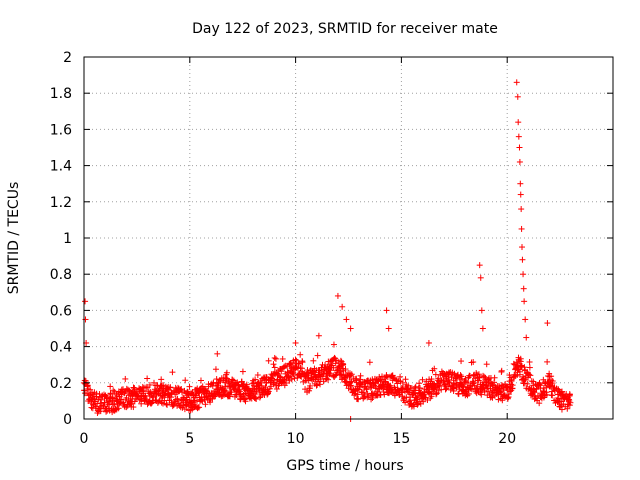  Describe the element at coordinates (84, 439) in the screenshot. I see `x-tick-label: 0` at that location.